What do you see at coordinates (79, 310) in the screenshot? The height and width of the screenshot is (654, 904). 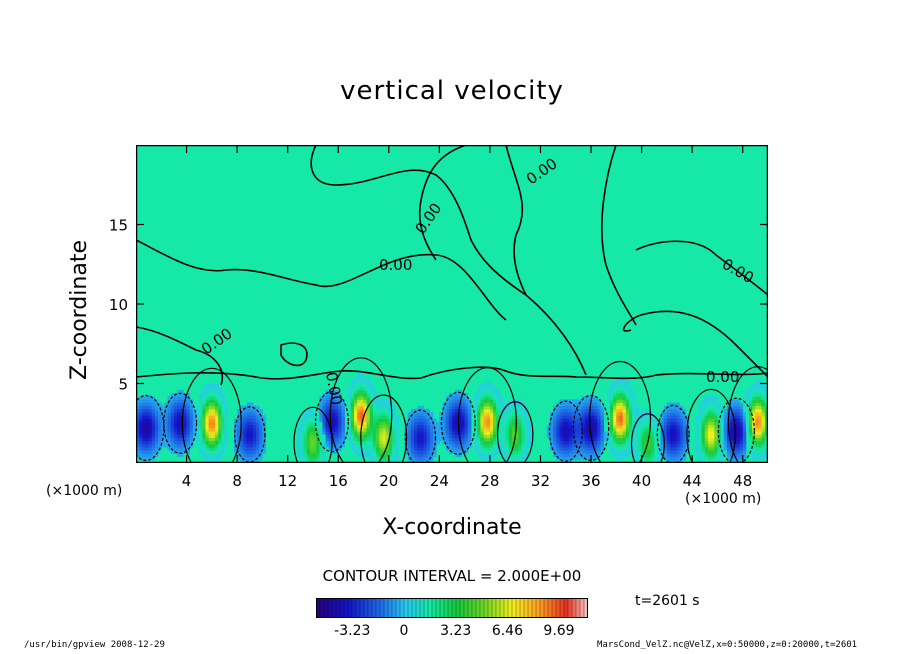 I see `y-axis-label: Z-coordinate` at bounding box center [79, 310].